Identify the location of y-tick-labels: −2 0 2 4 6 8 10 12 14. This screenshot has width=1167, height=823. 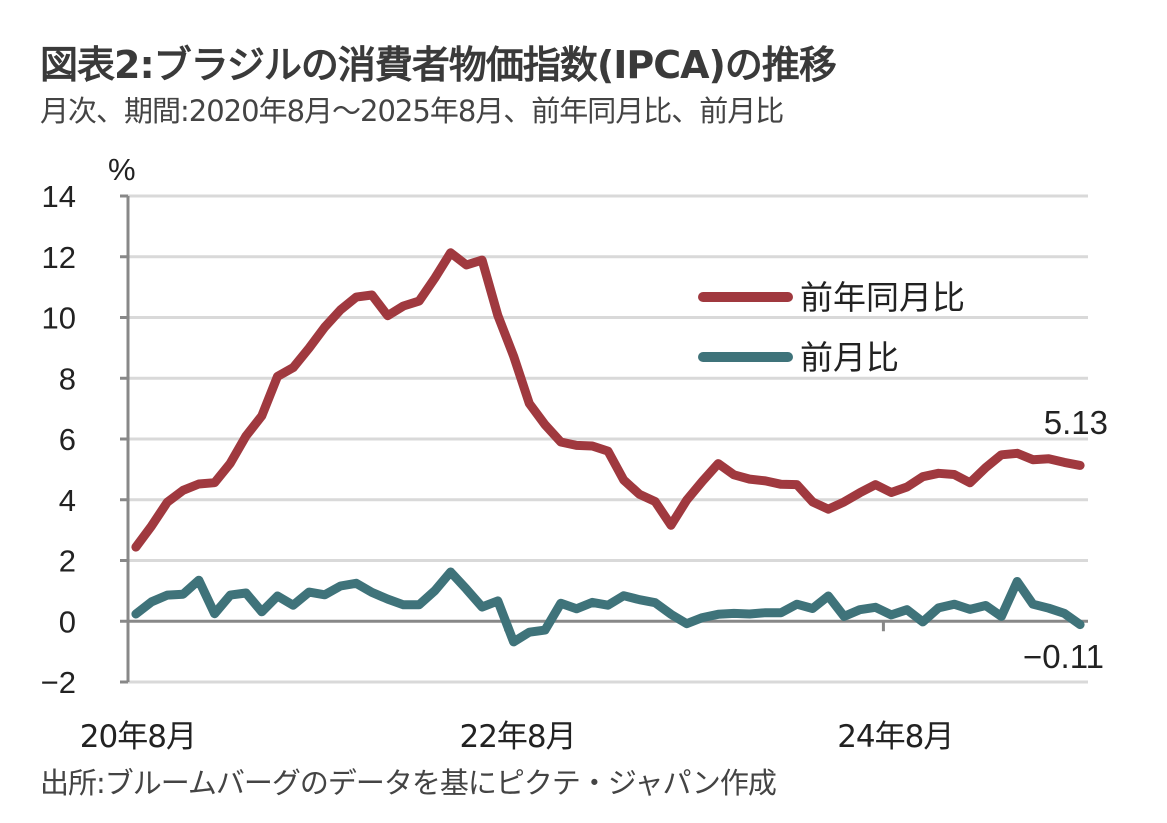
(58, 439).